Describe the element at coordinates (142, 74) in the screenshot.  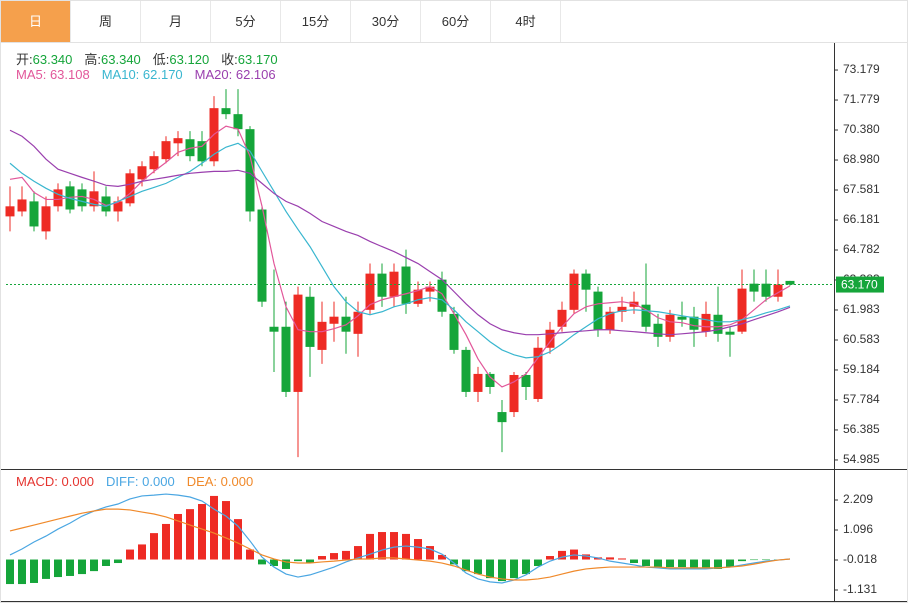
I see `legend-entry: MA10: 62.170` at that location.